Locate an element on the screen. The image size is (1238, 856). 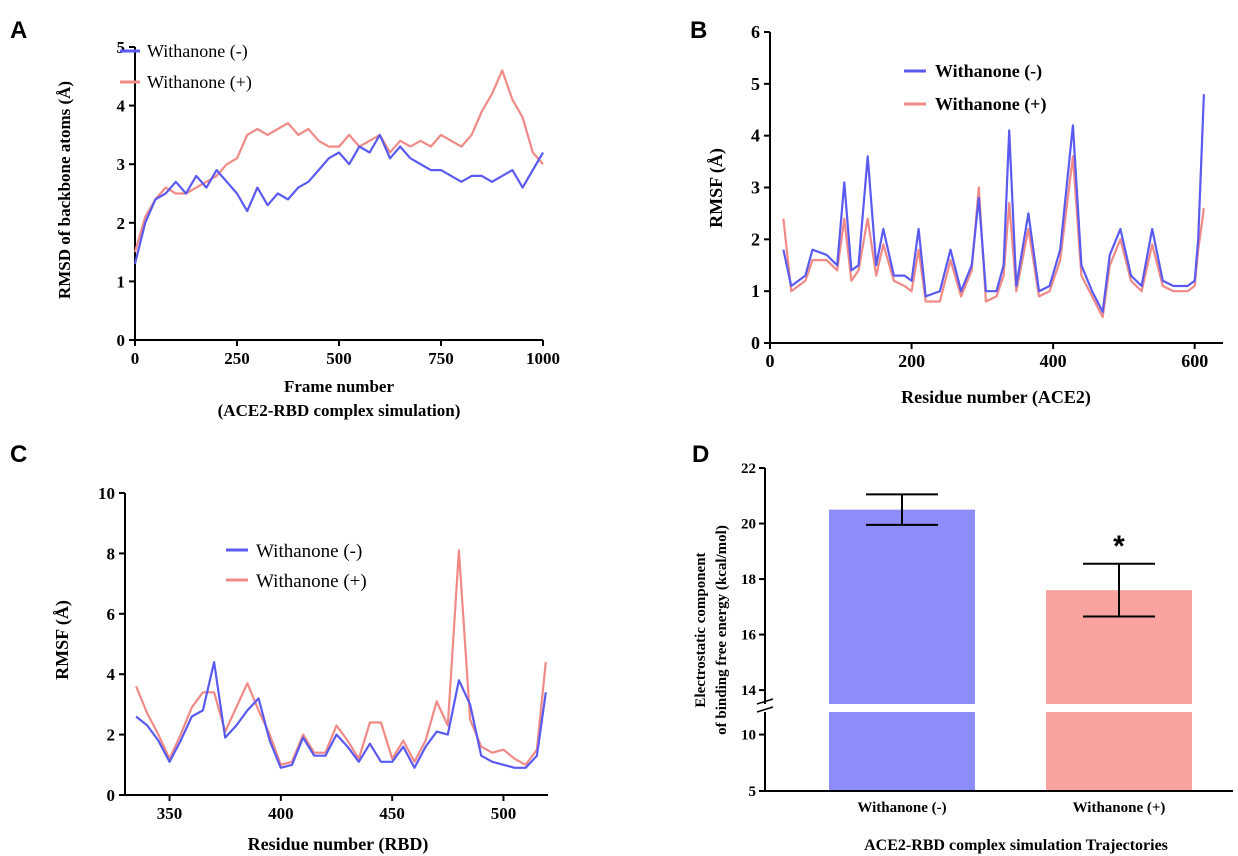
panel-b-ytick-label-3: 3 is located at coordinates (755, 188).